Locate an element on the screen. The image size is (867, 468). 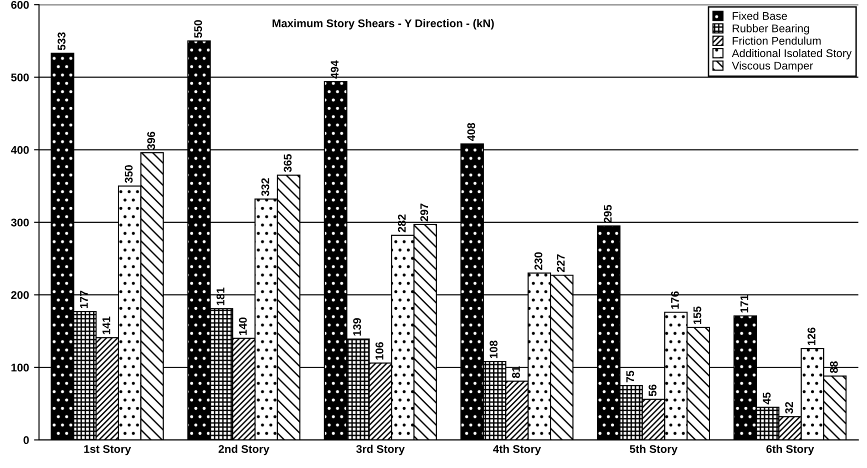
data-label: 139 is located at coordinates (357, 327).